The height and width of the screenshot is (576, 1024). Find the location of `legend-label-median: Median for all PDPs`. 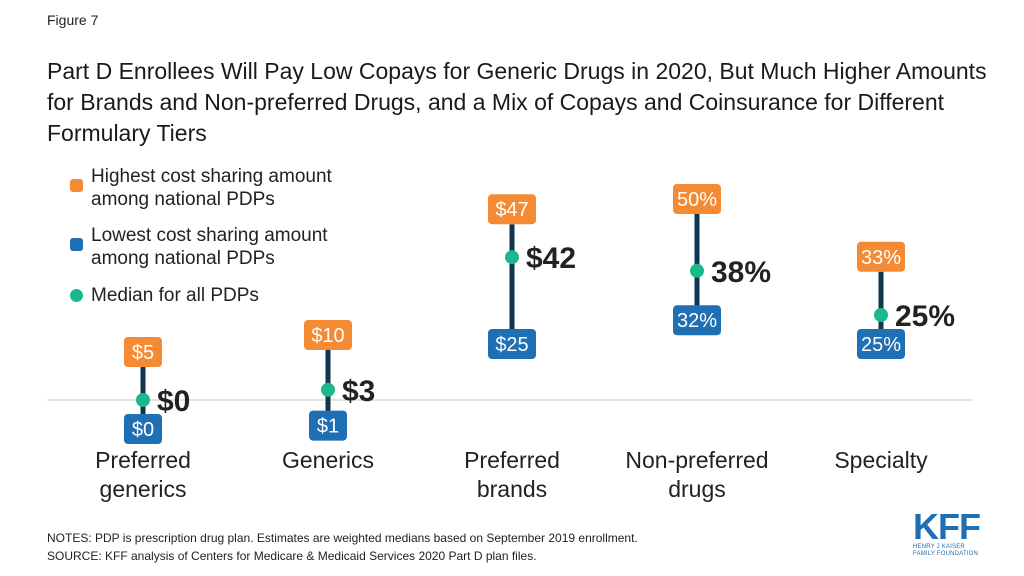

legend-label-median: Median for all PDPs is located at coordinates (175, 295).